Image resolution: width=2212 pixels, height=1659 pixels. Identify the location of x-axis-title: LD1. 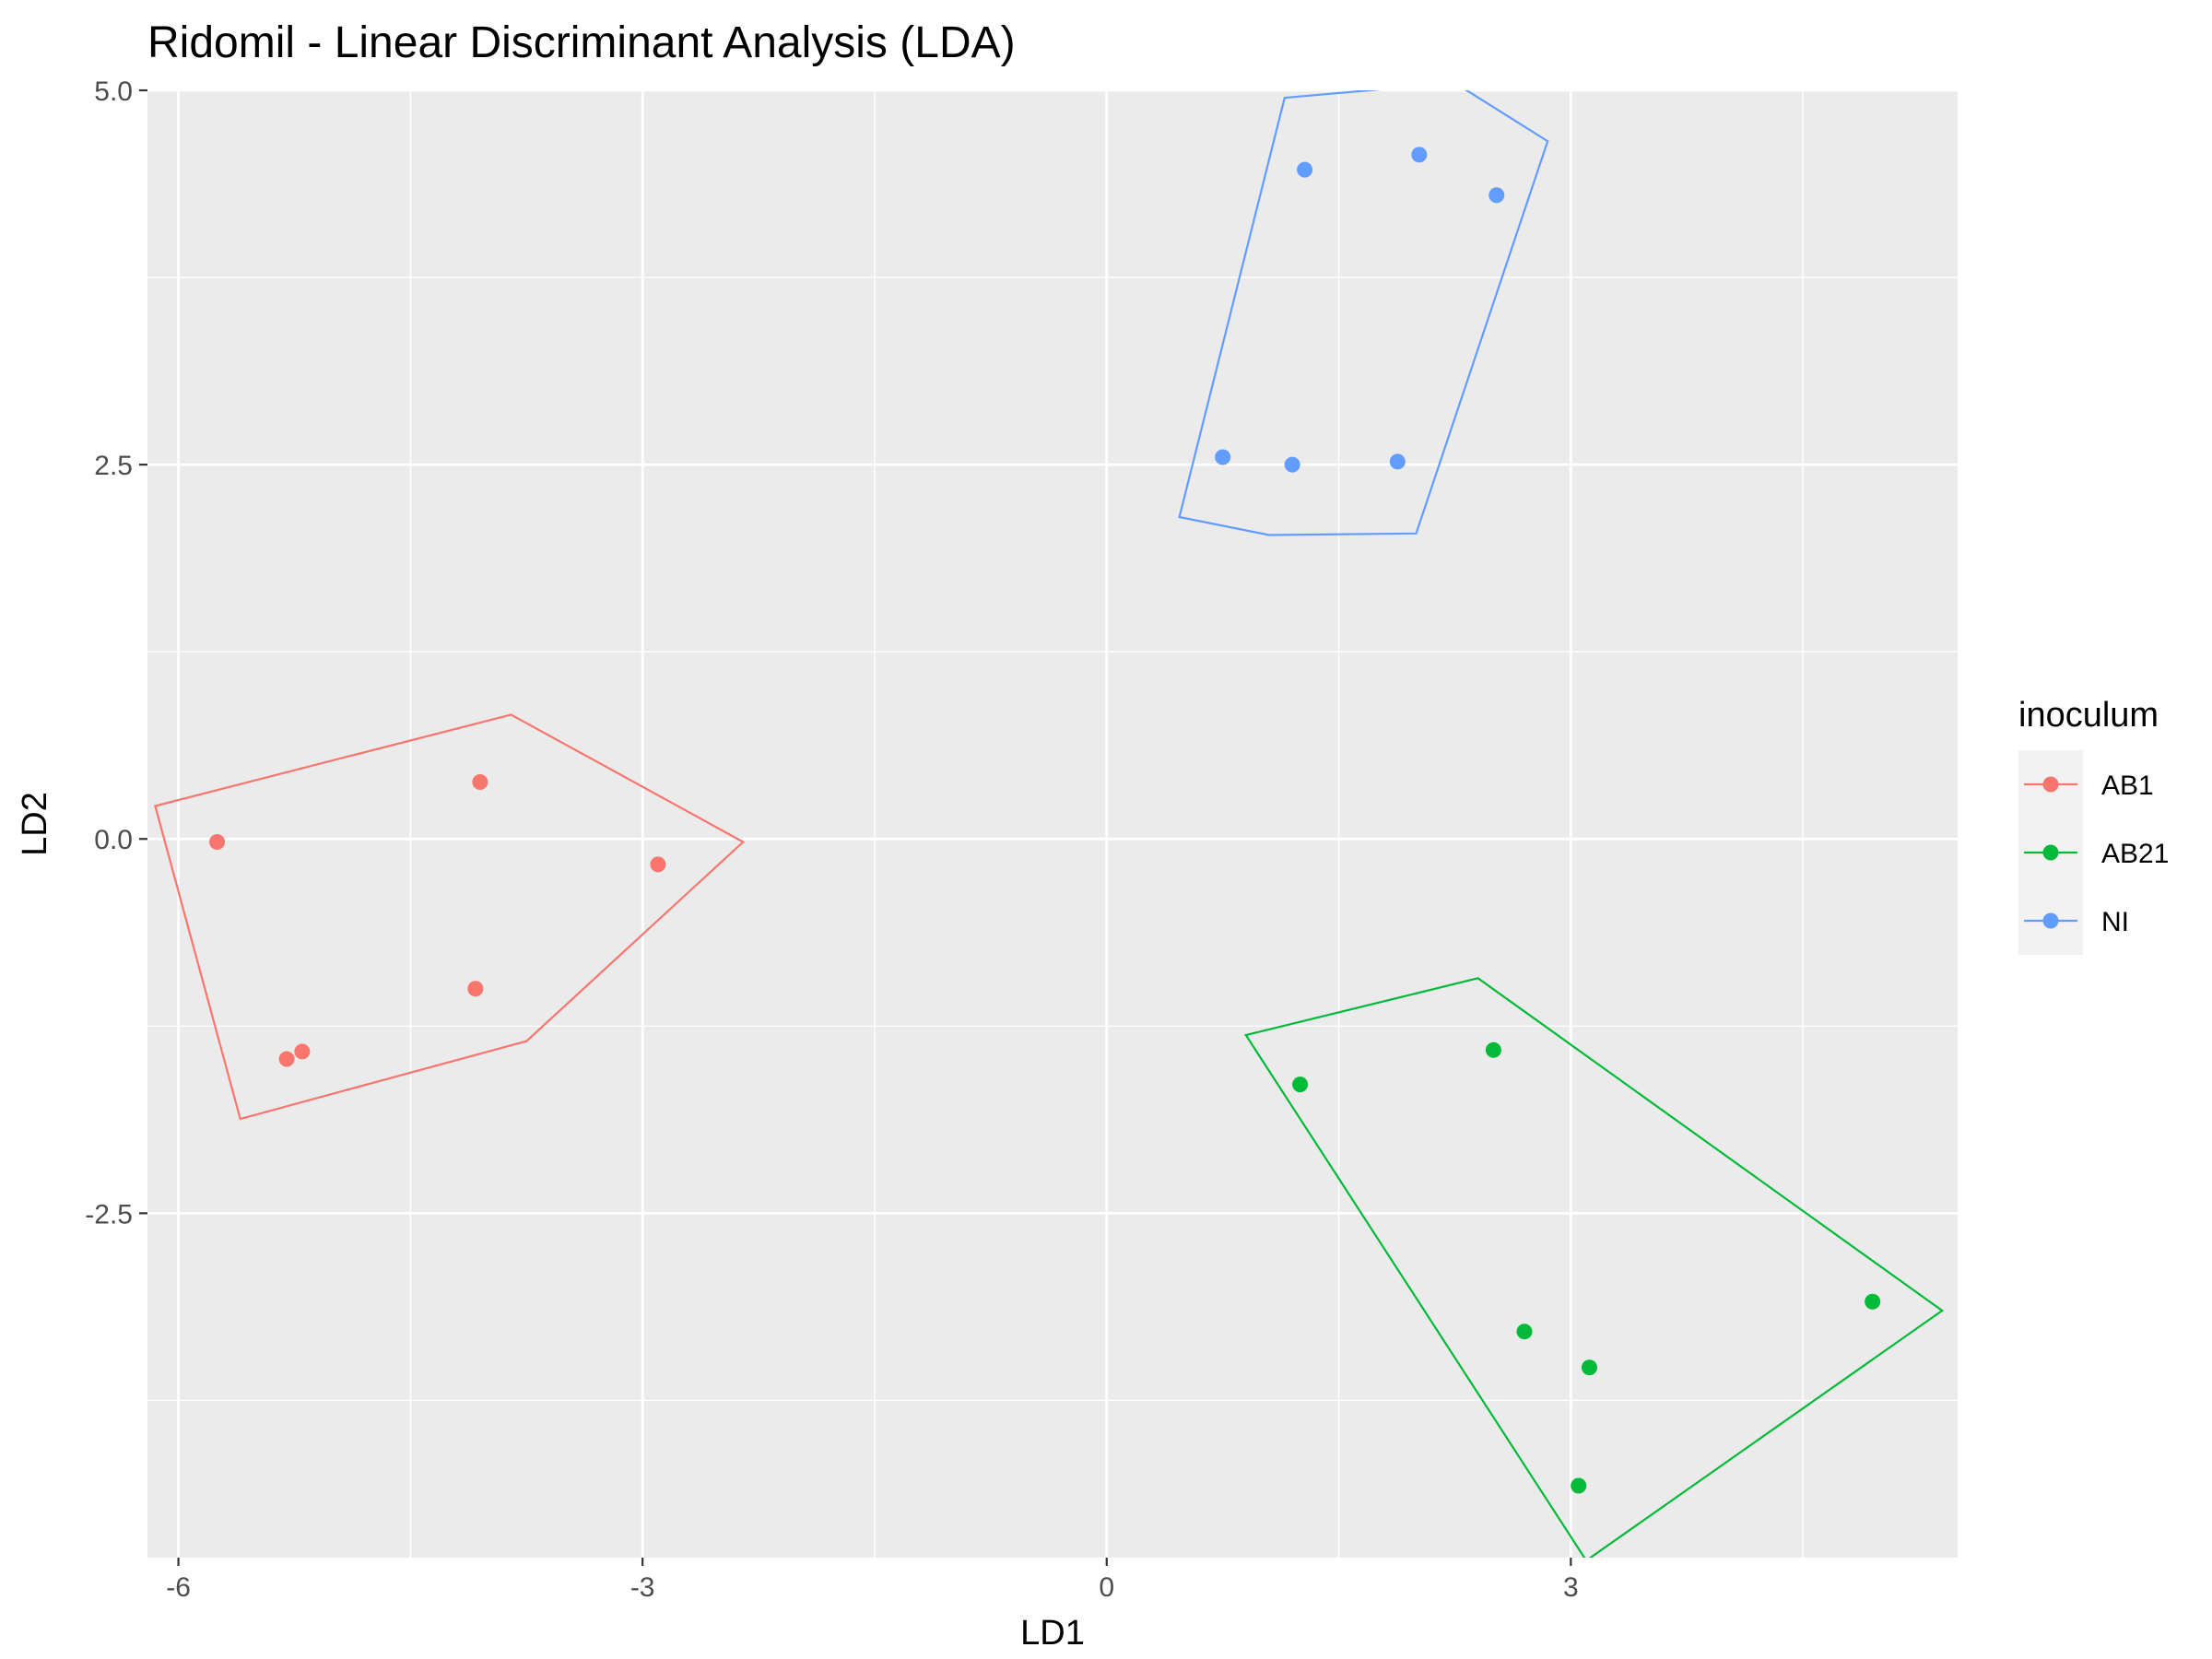
(1052, 1633).